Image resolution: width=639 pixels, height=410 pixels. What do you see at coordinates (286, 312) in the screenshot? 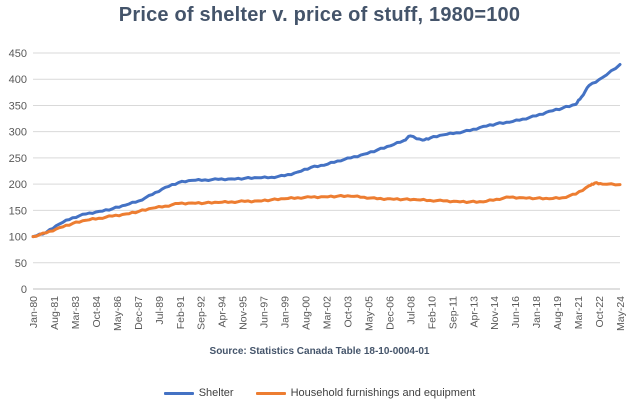
I see `x-tick-label: Jan-99` at bounding box center [286, 312].